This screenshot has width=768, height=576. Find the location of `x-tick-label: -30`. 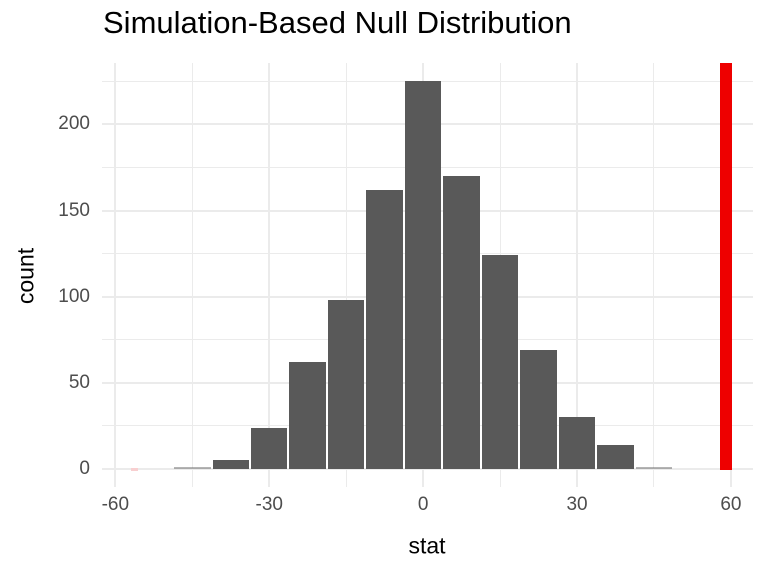

x-tick-label: -30 is located at coordinates (269, 504).